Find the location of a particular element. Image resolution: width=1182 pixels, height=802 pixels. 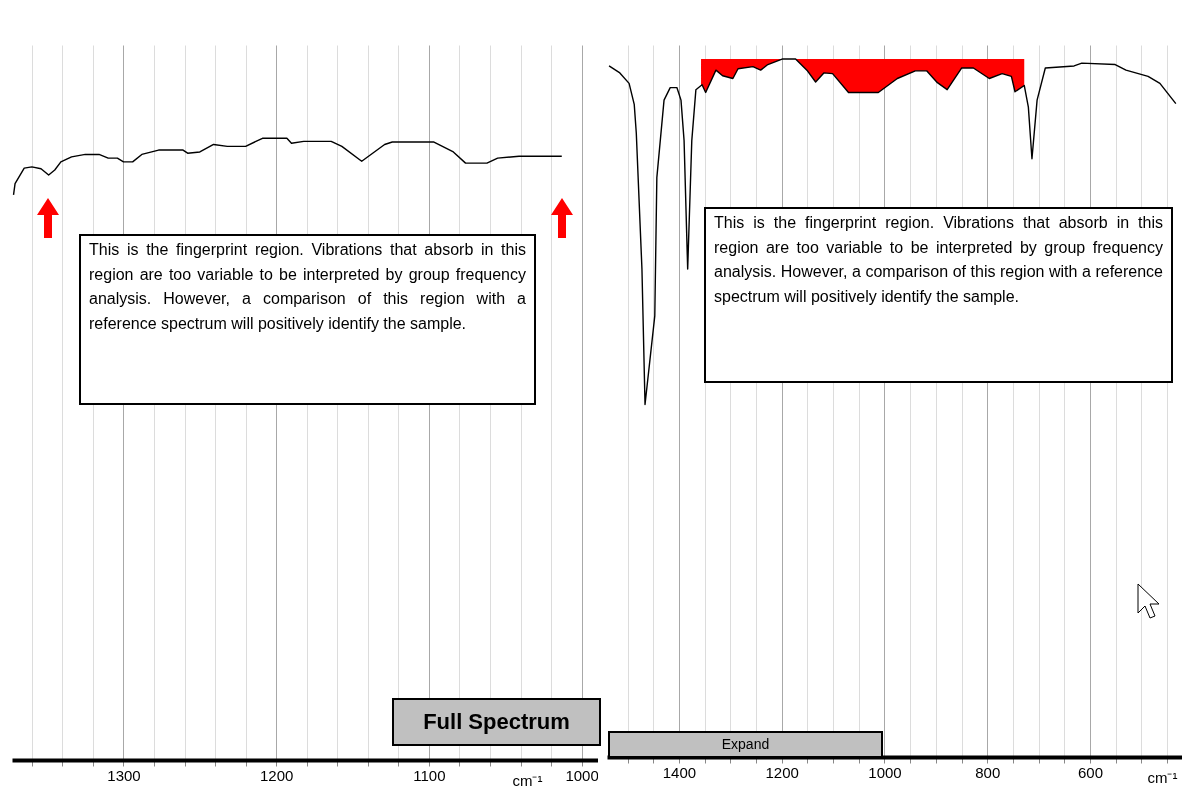

x-tick-label: 1300 is located at coordinates (124, 775).